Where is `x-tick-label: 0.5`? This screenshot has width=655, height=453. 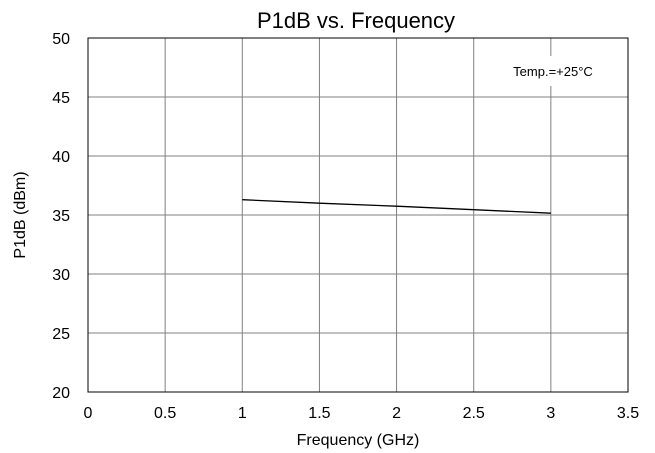
x-tick-label: 0.5 is located at coordinates (165, 413).